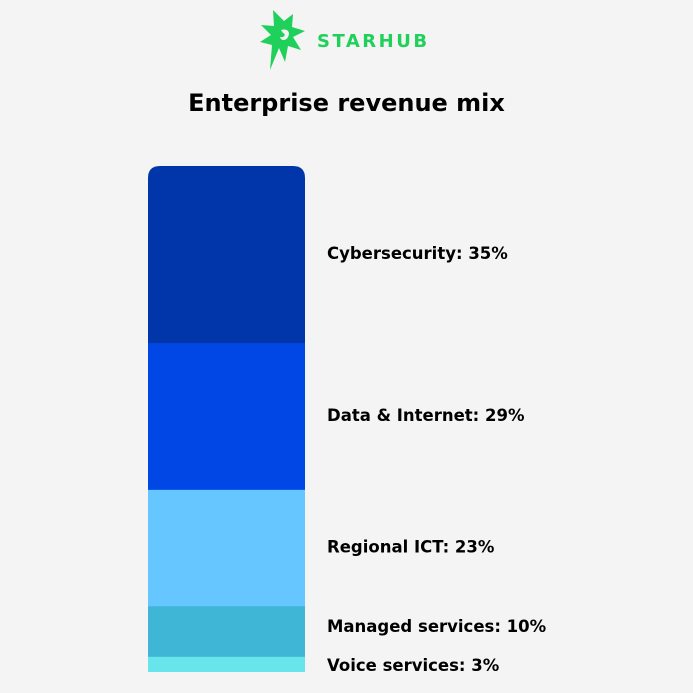  Describe the element at coordinates (226, 255) in the screenshot. I see `segment-cybersecurity` at that location.